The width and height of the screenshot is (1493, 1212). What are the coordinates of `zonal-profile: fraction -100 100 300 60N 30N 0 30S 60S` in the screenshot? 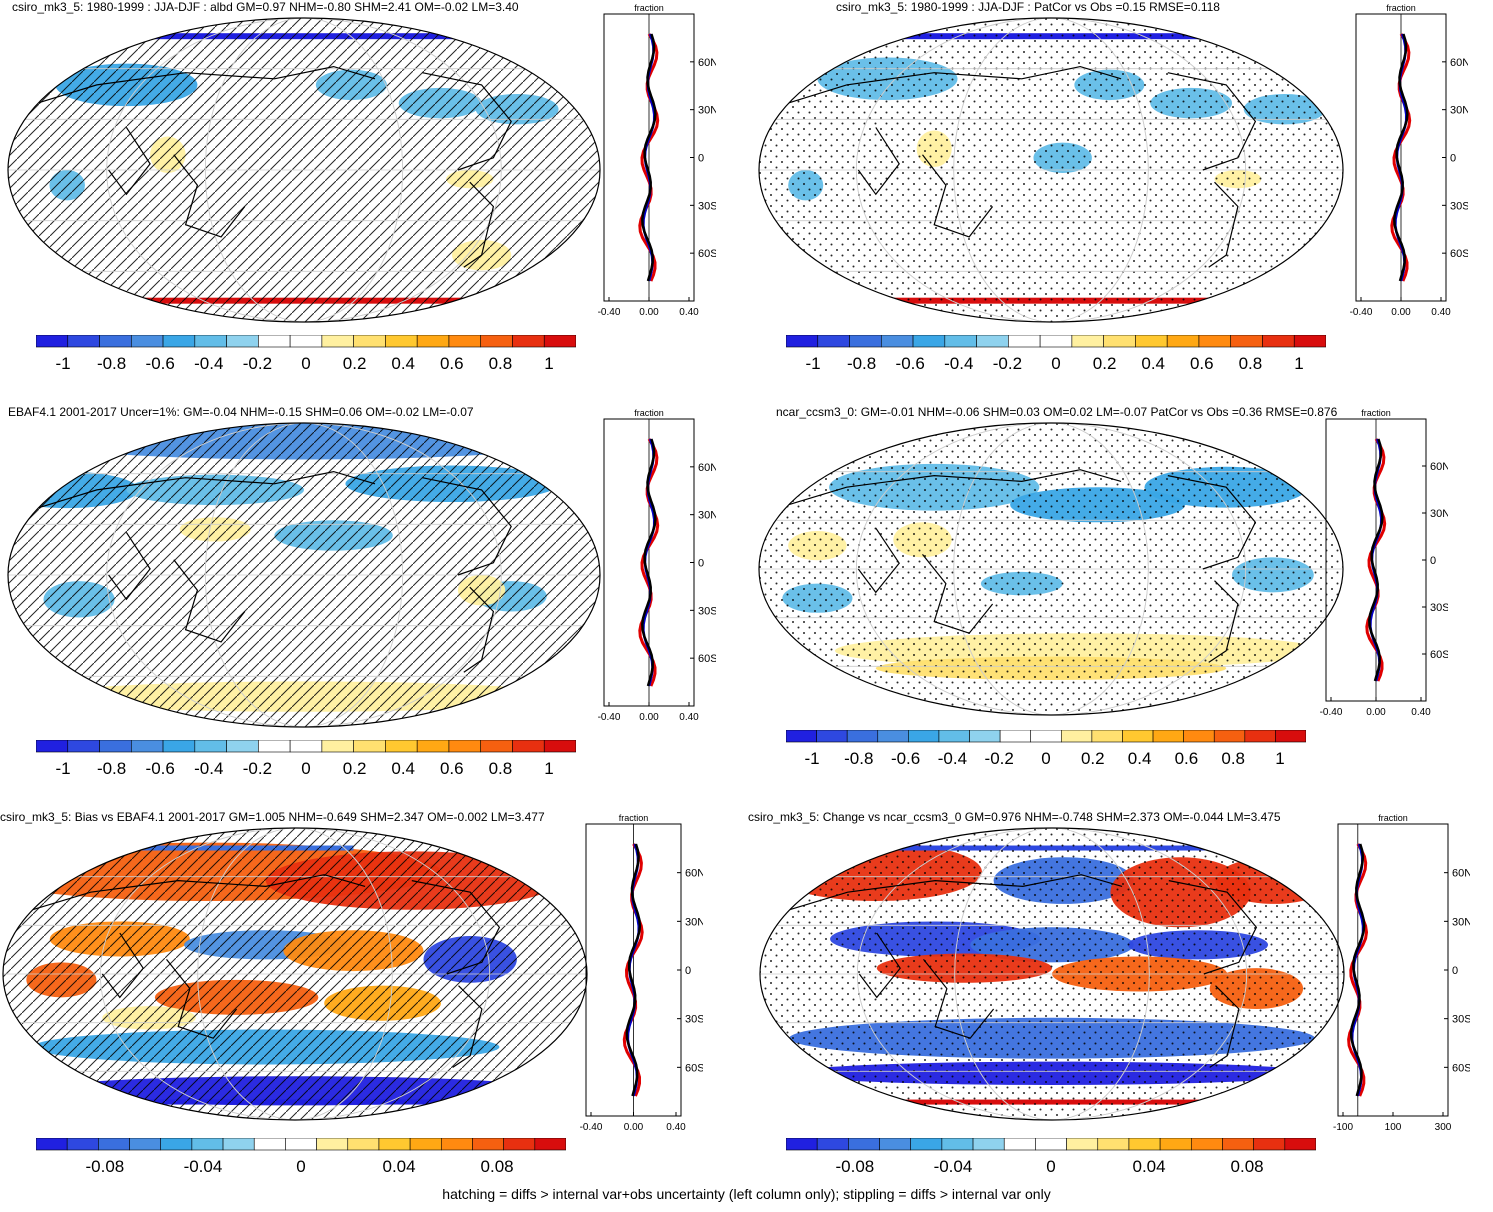 It's located at (1401, 973).